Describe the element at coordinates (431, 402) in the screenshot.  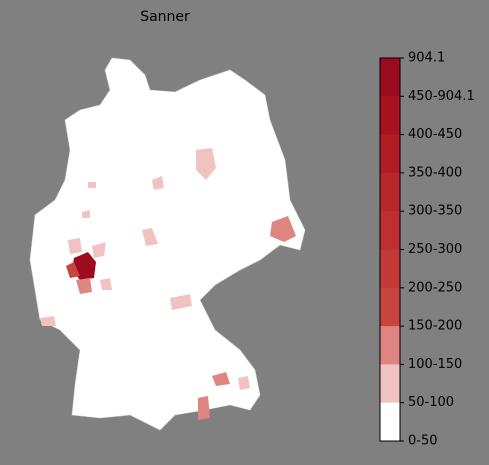
I see `colorbar-label: 50-100` at that location.